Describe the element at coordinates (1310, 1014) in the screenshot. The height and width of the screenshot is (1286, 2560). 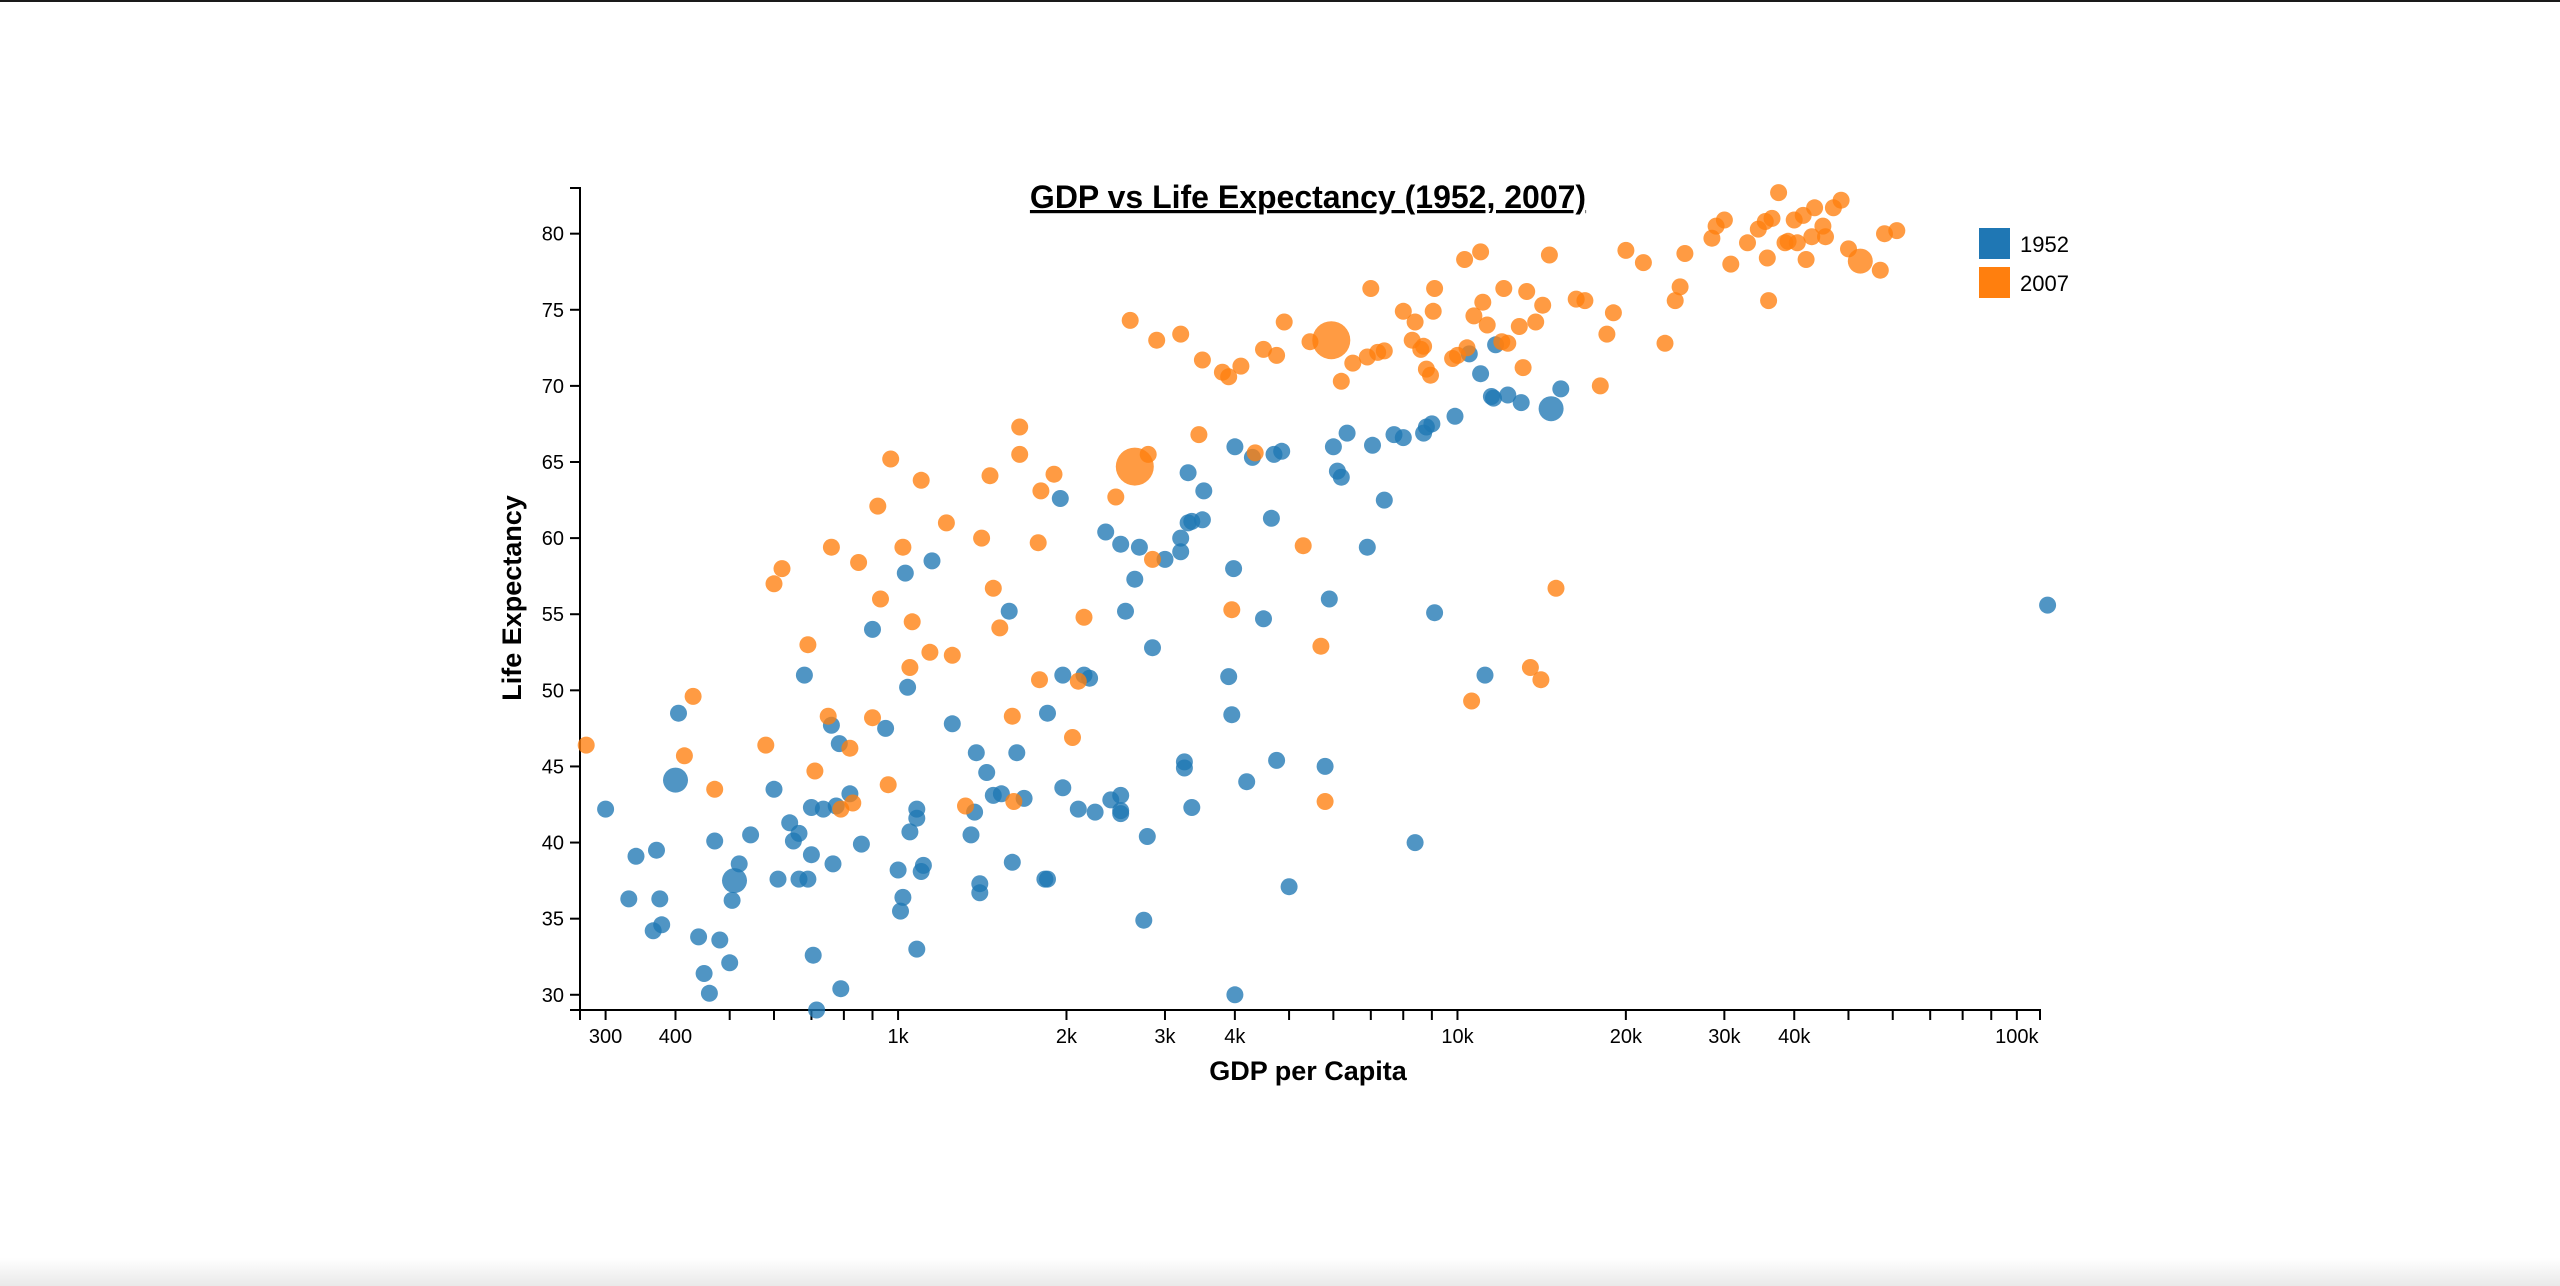
I see `x-axis-line` at that location.